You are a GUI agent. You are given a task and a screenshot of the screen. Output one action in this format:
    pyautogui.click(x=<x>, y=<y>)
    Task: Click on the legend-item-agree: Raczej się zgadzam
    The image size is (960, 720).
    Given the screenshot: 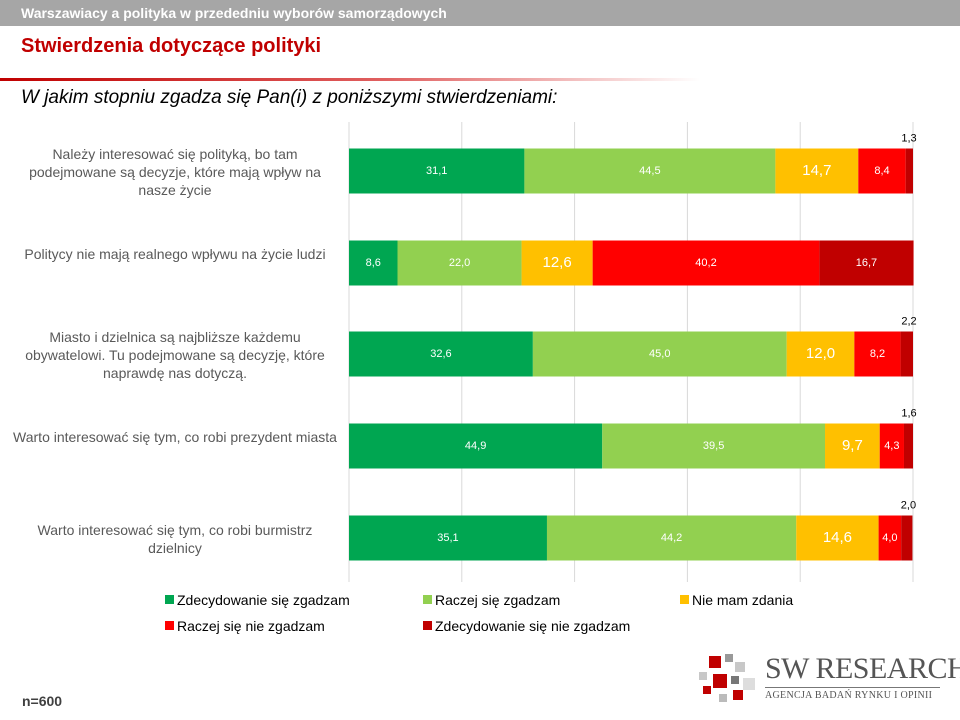 What is the action you would take?
    pyautogui.click(x=491, y=600)
    